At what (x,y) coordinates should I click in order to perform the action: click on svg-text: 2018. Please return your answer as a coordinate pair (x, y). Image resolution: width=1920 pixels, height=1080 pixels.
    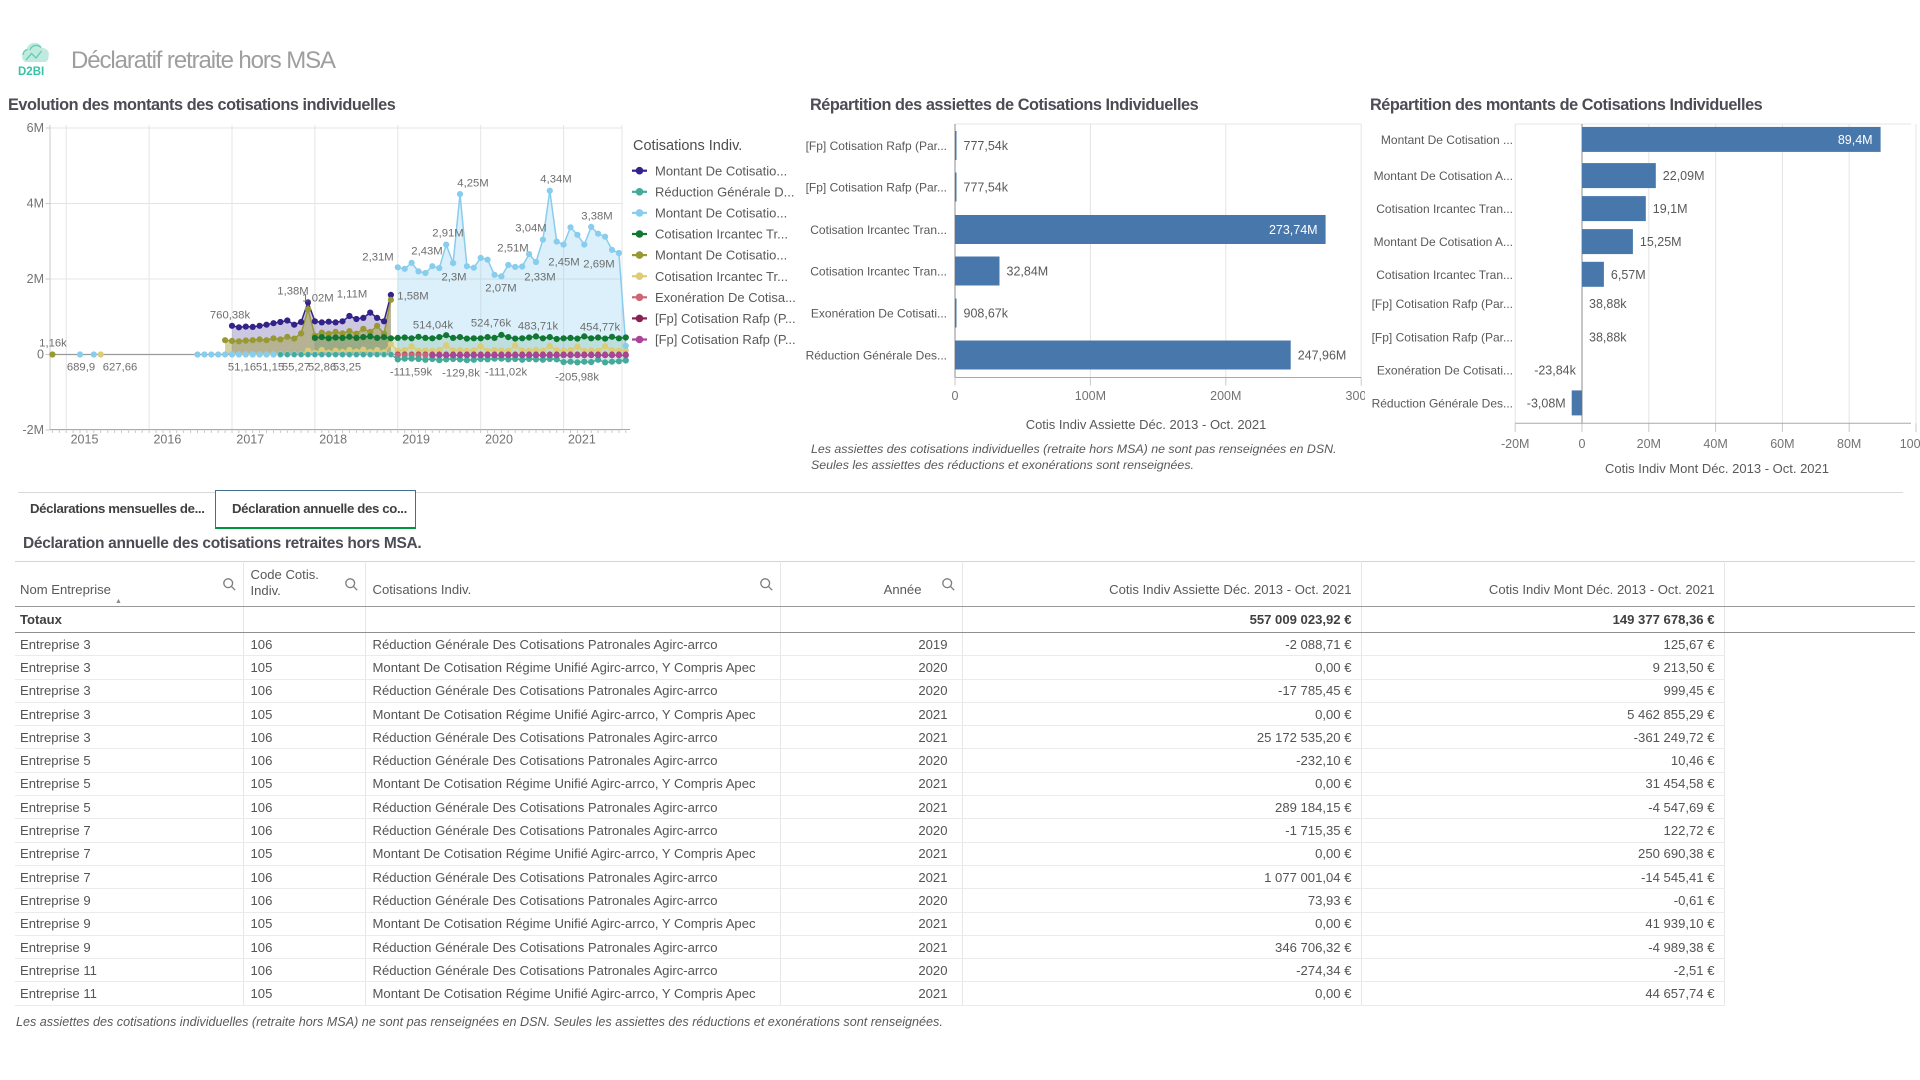
    Looking at the image, I should click on (333, 440).